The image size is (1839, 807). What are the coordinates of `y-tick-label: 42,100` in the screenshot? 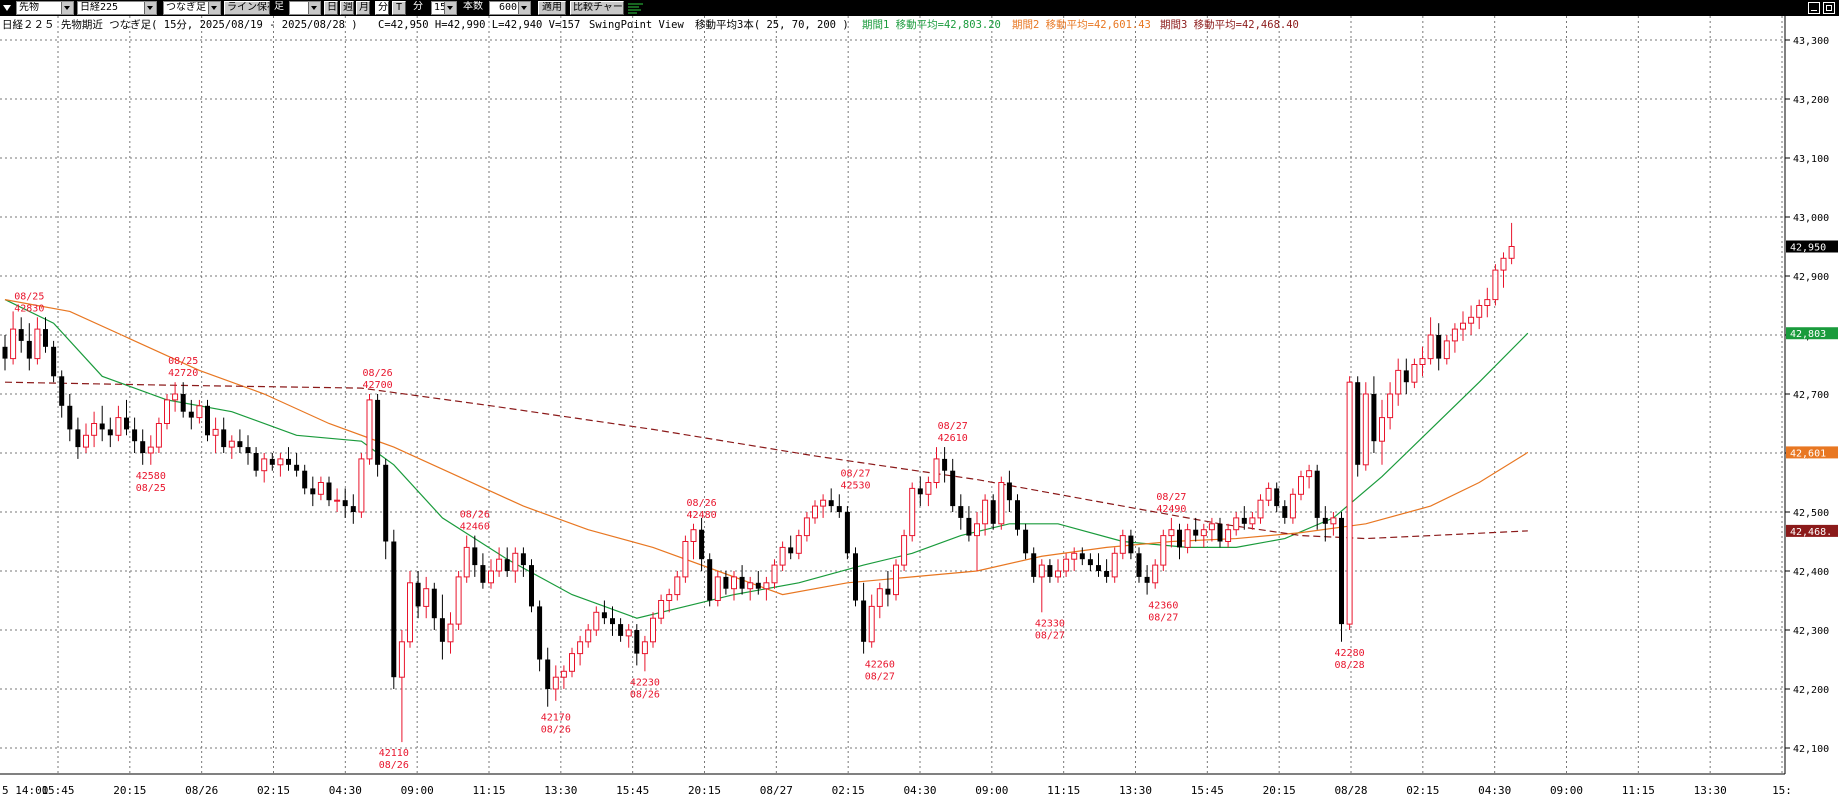 It's located at (1811, 749).